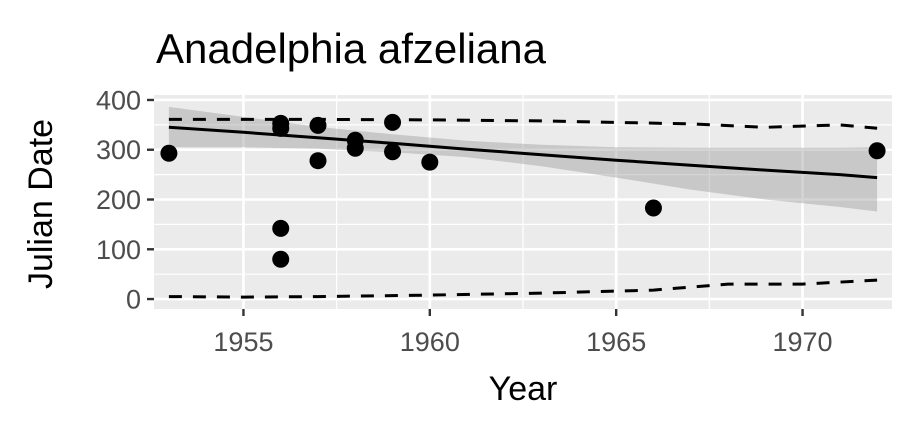 The image size is (915, 436). Describe the element at coordinates (430, 342) in the screenshot. I see `x-tick-label: 1960` at that location.